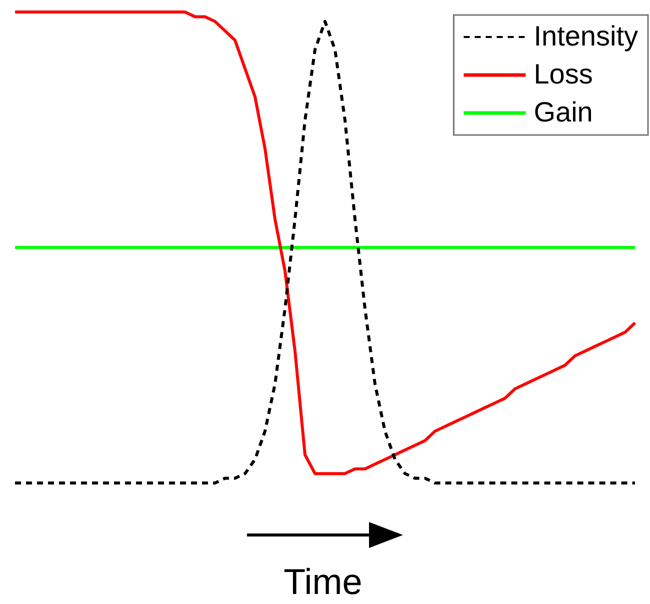 The image size is (650, 604). What do you see at coordinates (563, 112) in the screenshot?
I see `legend-label: Gain` at bounding box center [563, 112].